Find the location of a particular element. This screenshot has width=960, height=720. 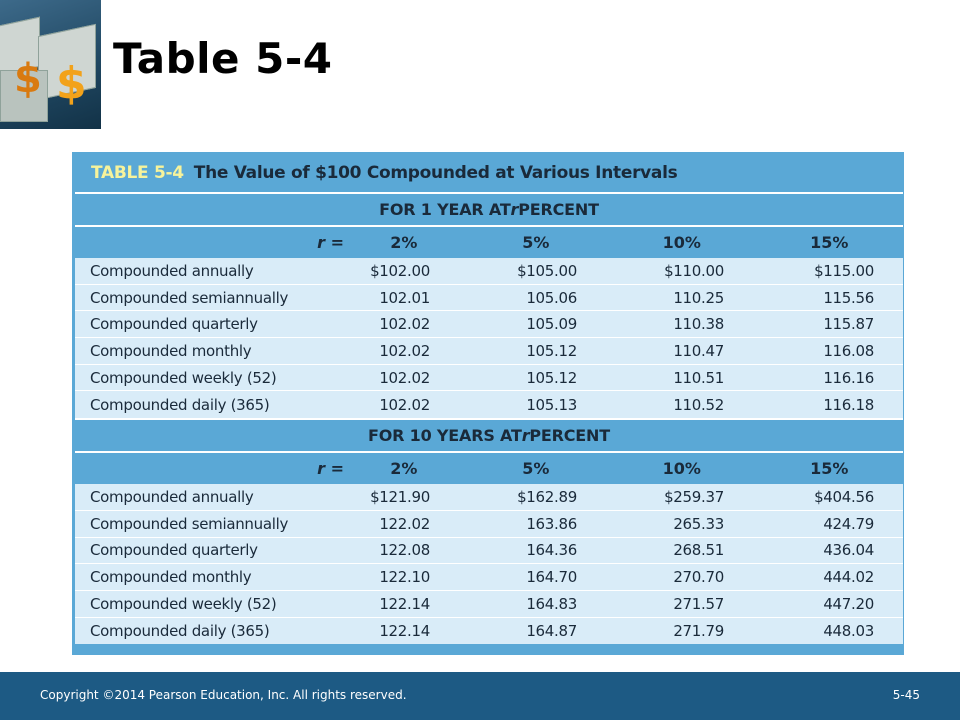

table-cell: 265.33 is located at coordinates (698, 523).